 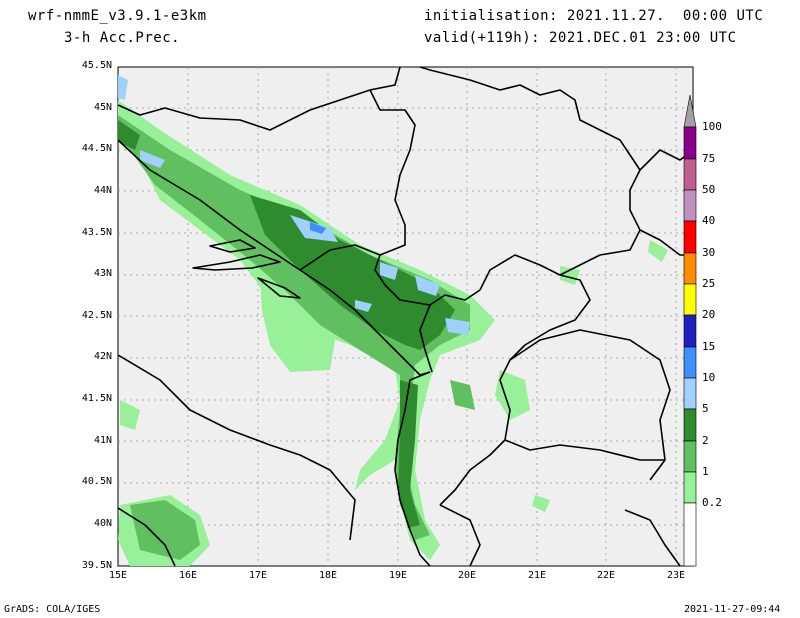 I want to click on lat-tick: 41N, so click(x=102, y=440).